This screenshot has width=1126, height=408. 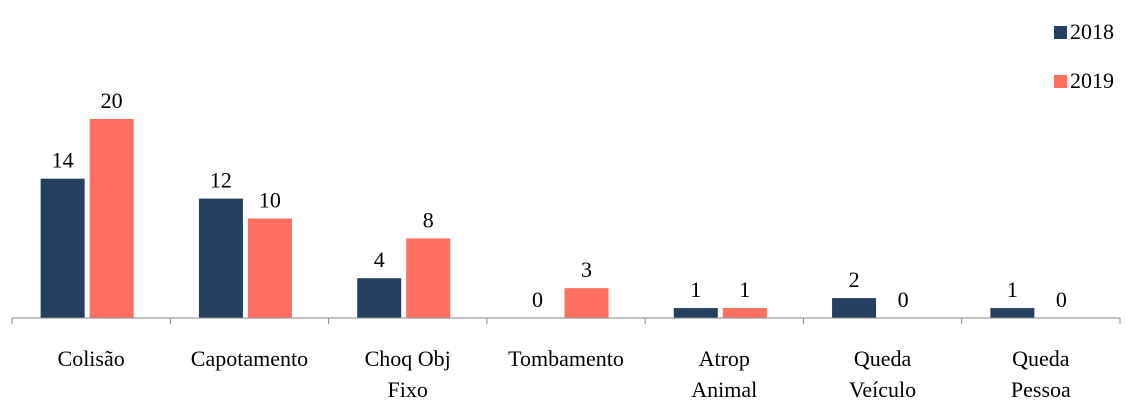 I want to click on value-label-2019-6: 0, so click(x=1061, y=299).